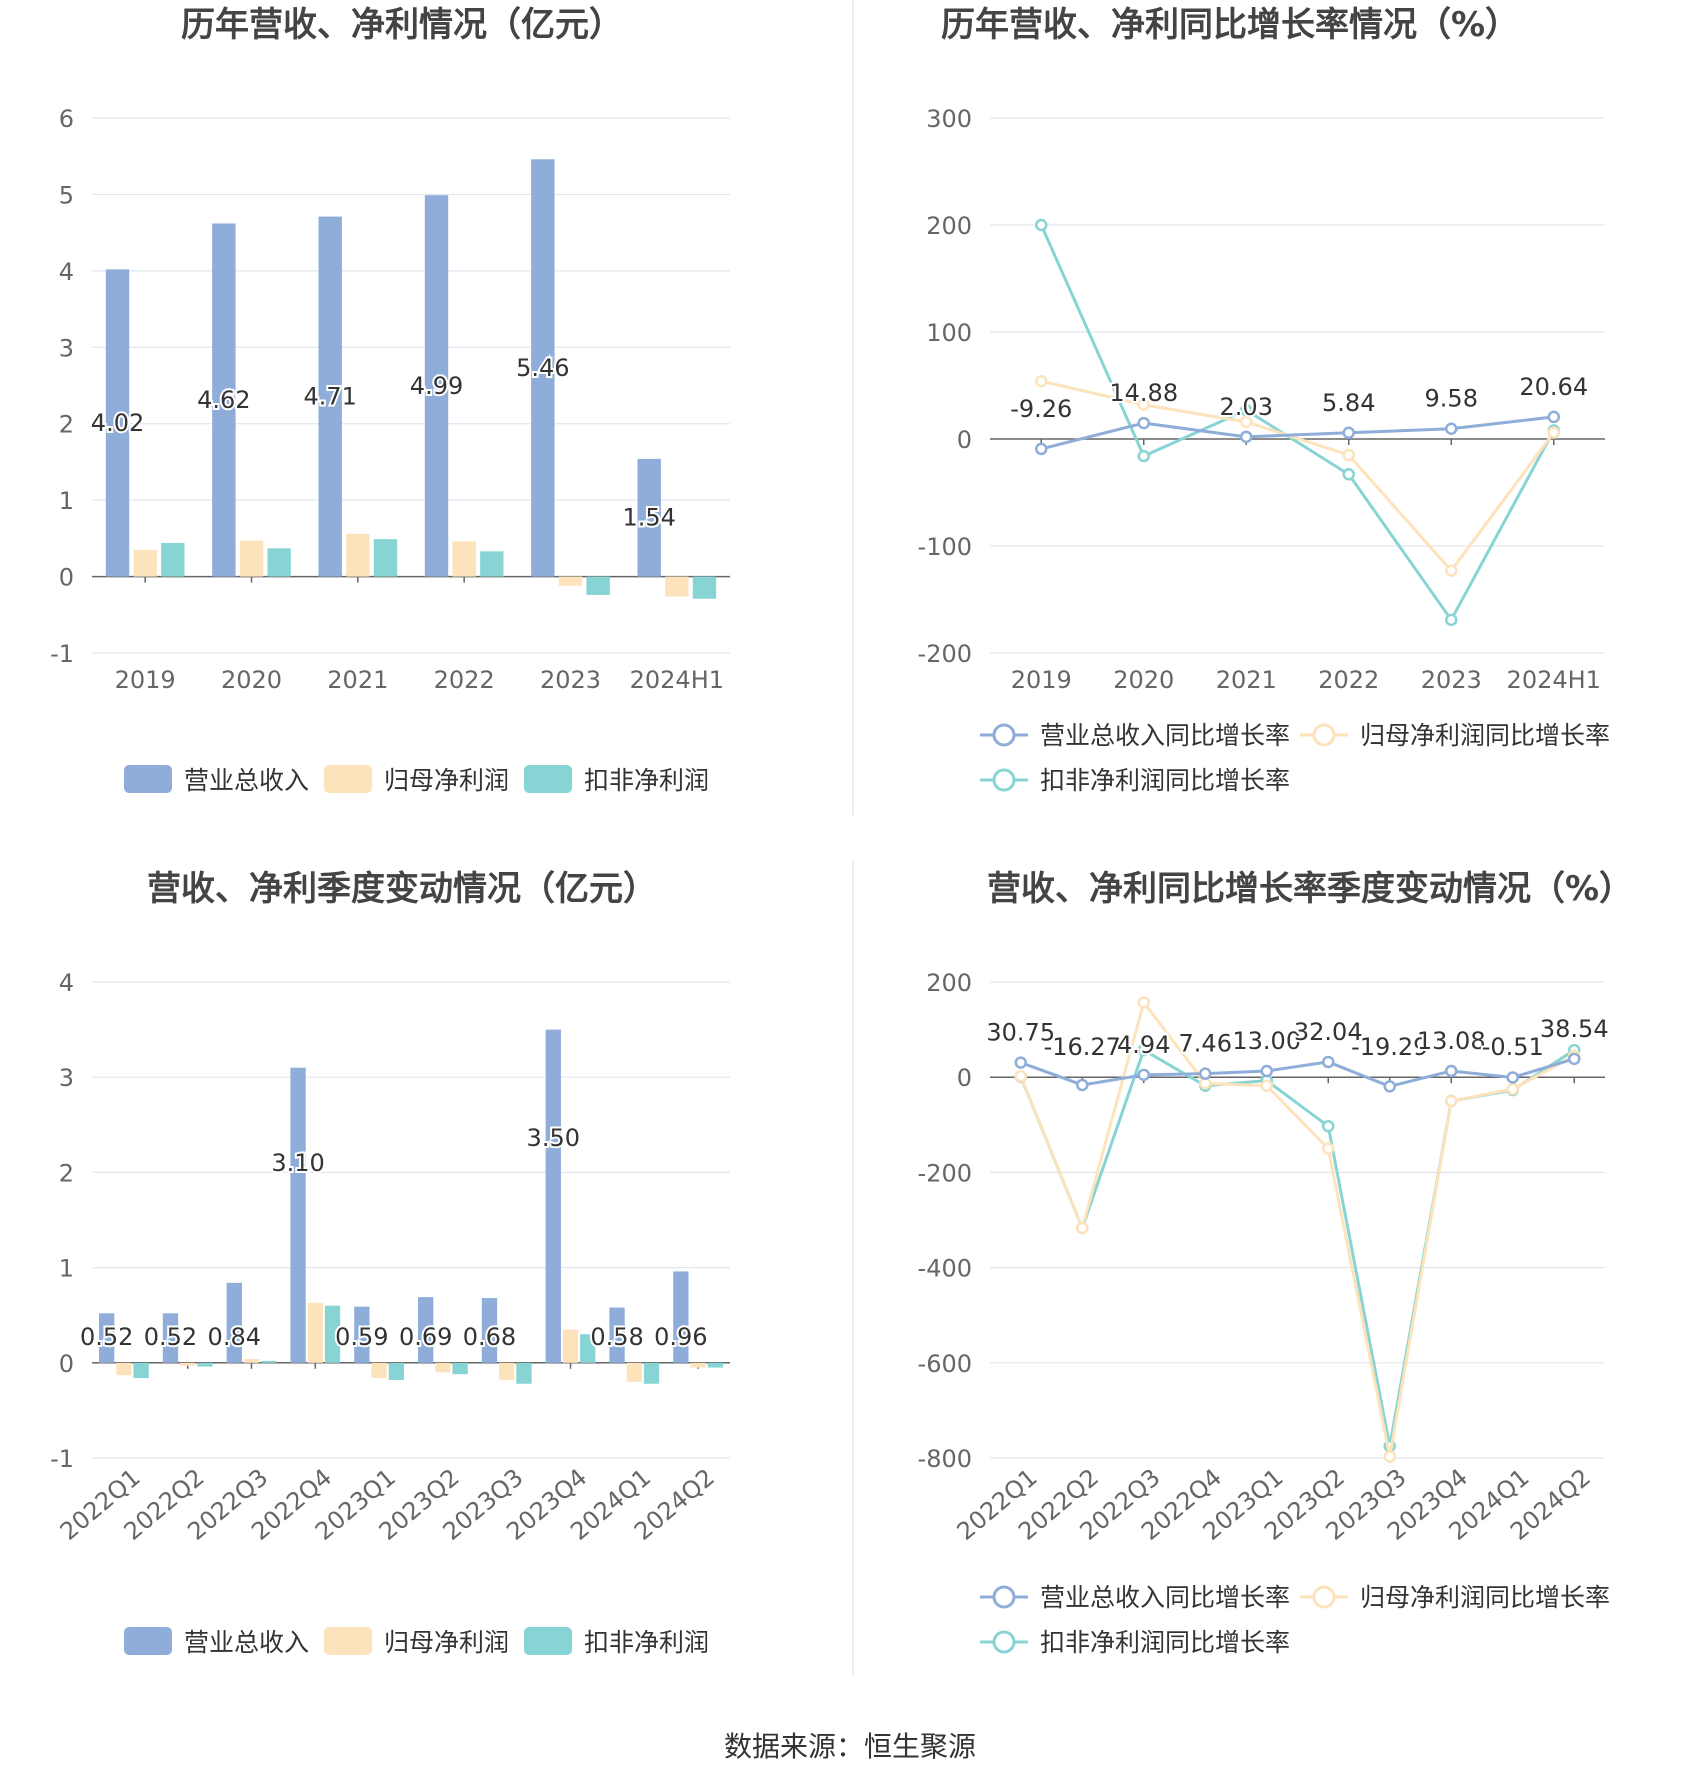 The width and height of the screenshot is (1700, 1782). Describe the element at coordinates (402, 889) in the screenshot. I see `chart3-title: 营收、净利季度变动情况（亿元）` at that location.